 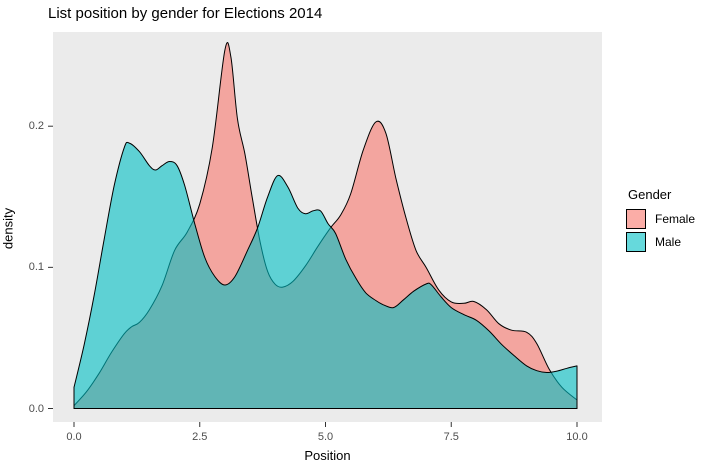 I want to click on x-axis-title: Position, so click(x=327, y=455).